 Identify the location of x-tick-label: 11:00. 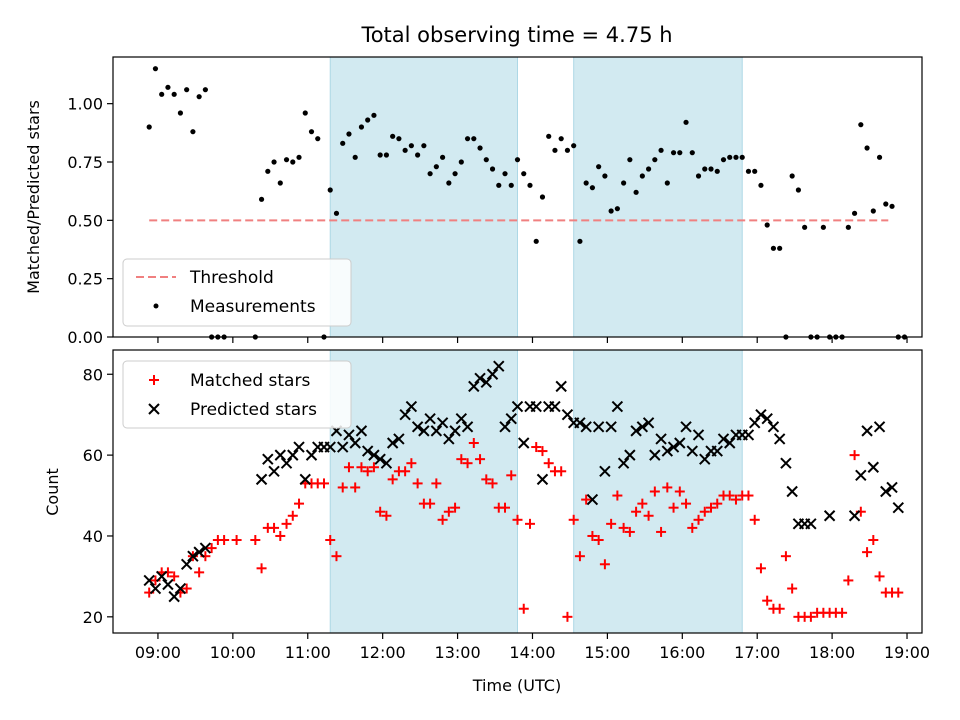
(308, 652).